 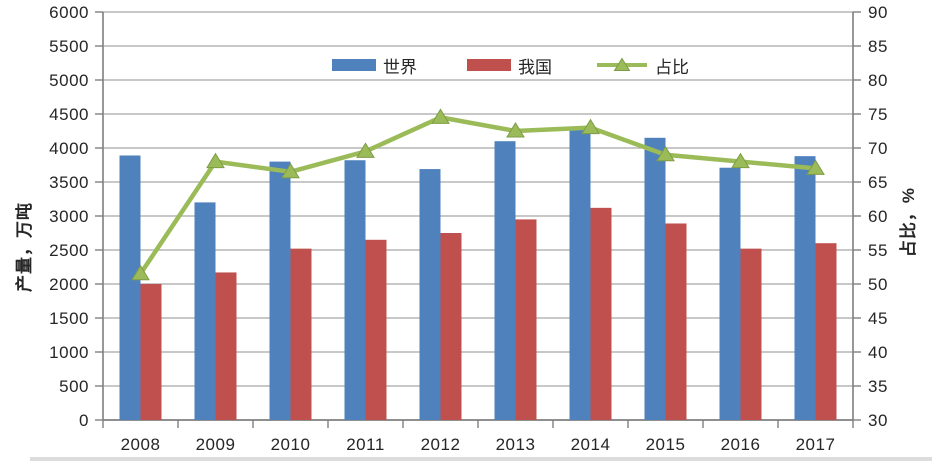 I want to click on y-right-tick-label: 50, so click(x=878, y=284).